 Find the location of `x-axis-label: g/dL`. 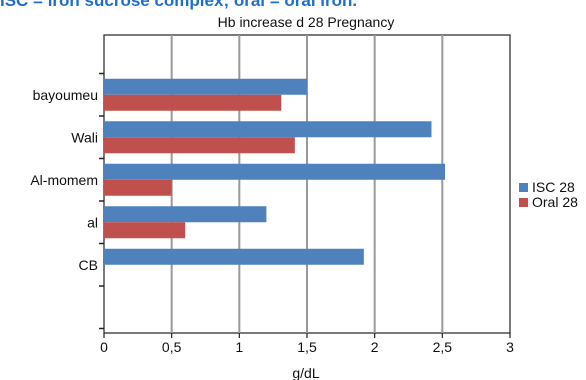

x-axis-label: g/dL is located at coordinates (305, 372).